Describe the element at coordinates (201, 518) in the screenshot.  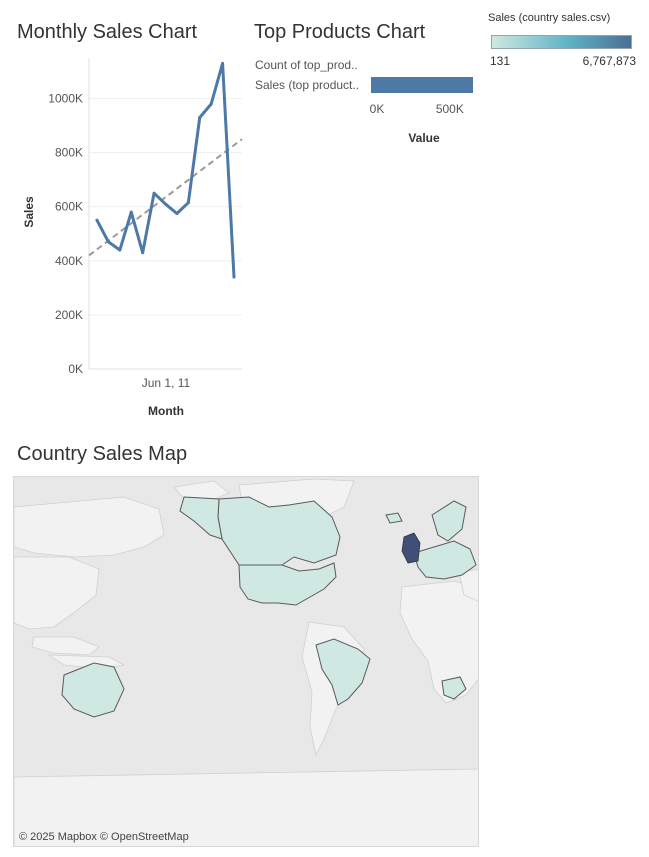
I see `alaska-shape` at that location.